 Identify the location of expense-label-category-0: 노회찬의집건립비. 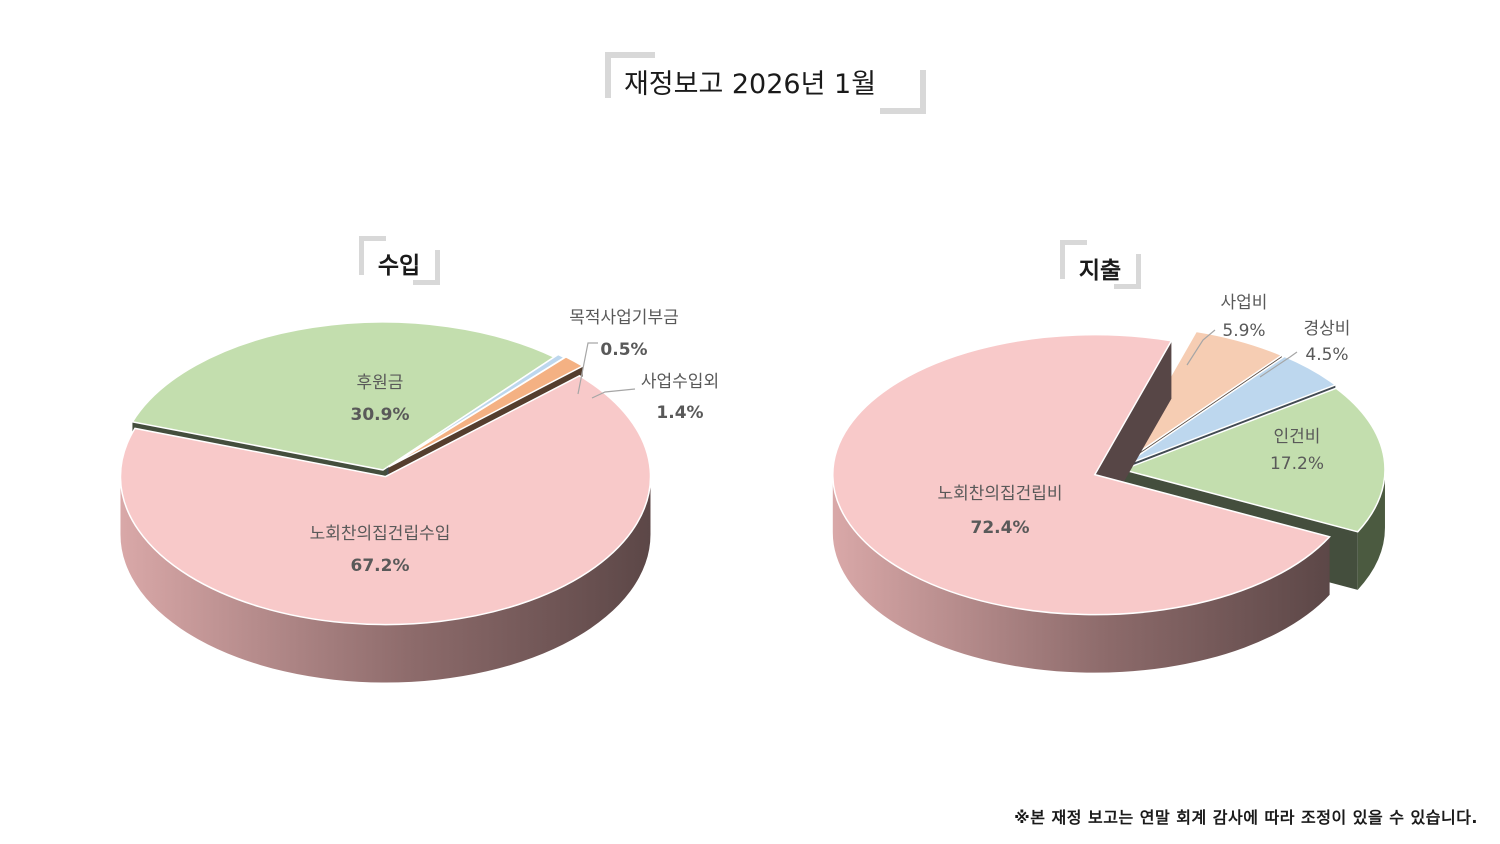
(999, 494).